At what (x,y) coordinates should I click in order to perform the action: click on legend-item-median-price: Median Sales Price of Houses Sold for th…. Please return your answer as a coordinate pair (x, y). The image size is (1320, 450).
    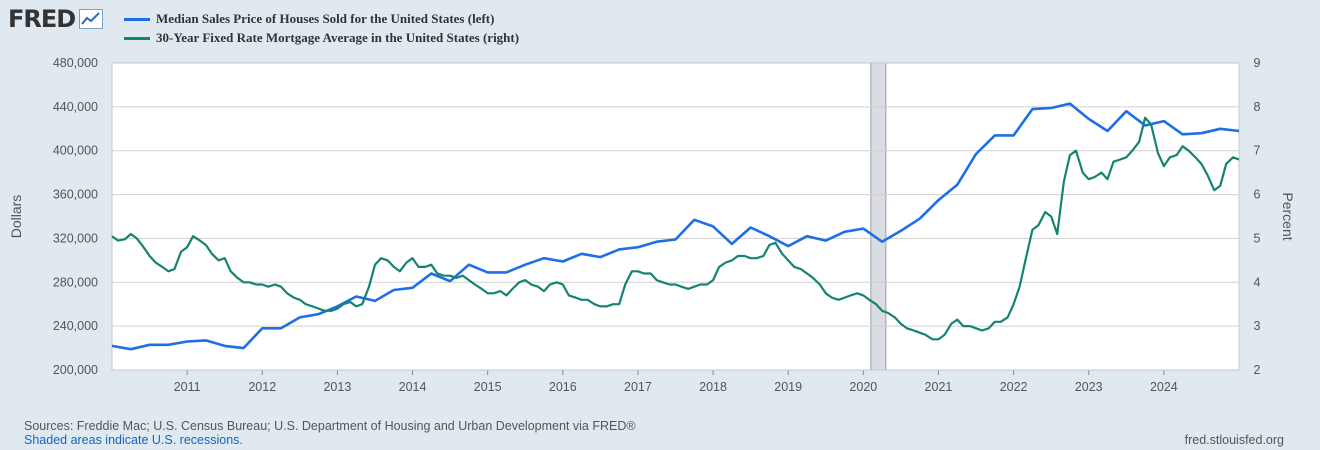
    Looking at the image, I should click on (309, 19).